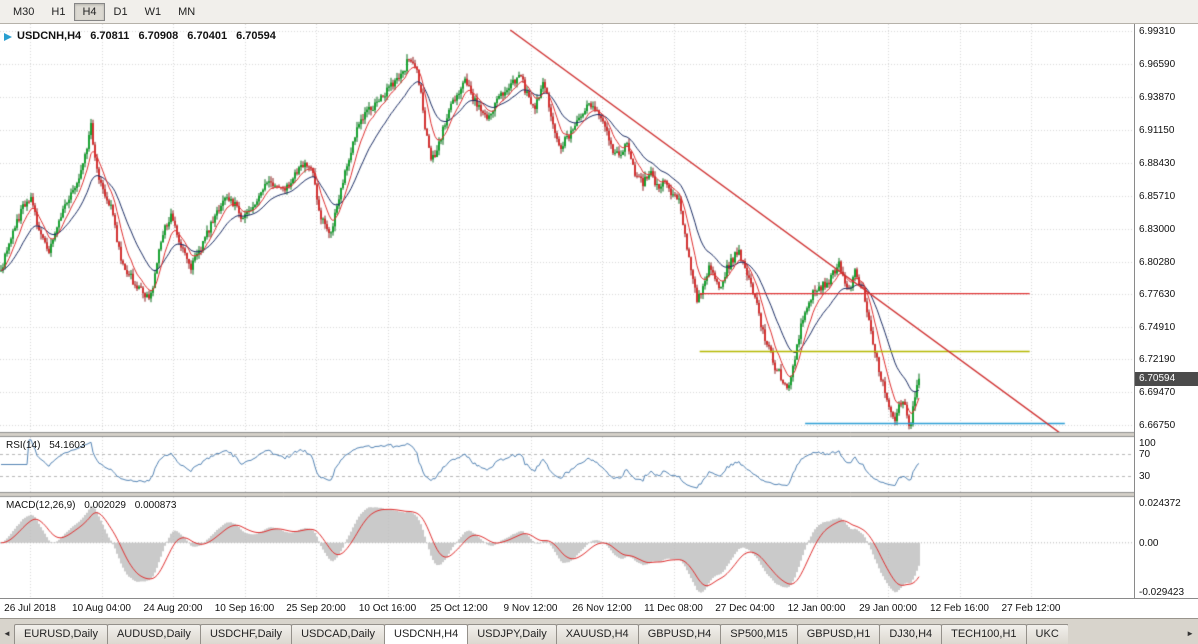  What do you see at coordinates (30, 608) in the screenshot?
I see `time-tick-label: 26 Jul 2018` at bounding box center [30, 608].